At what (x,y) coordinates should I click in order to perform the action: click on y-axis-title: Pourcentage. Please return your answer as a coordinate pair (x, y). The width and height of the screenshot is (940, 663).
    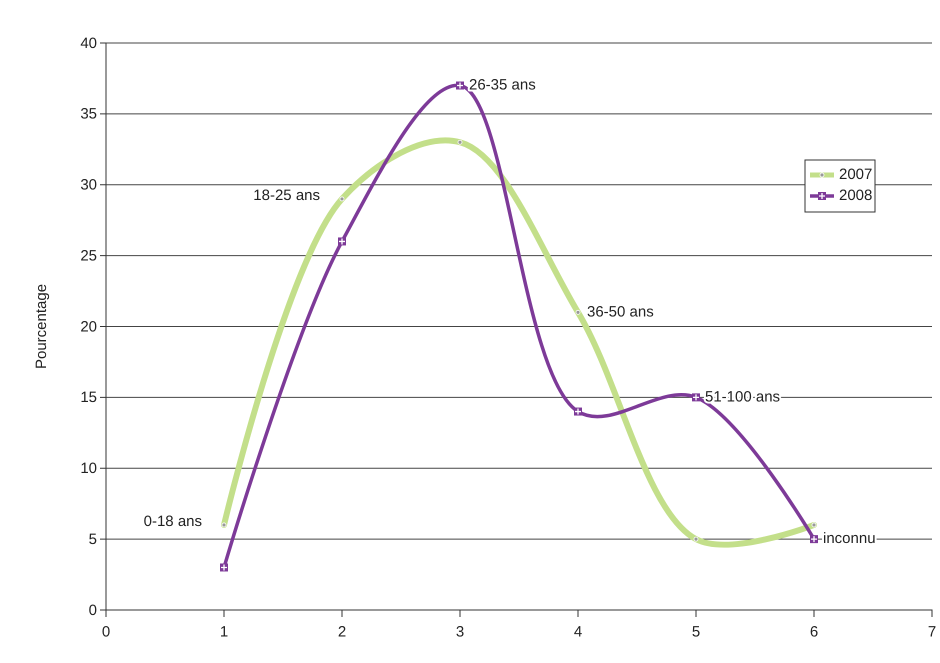
    Looking at the image, I should click on (41, 327).